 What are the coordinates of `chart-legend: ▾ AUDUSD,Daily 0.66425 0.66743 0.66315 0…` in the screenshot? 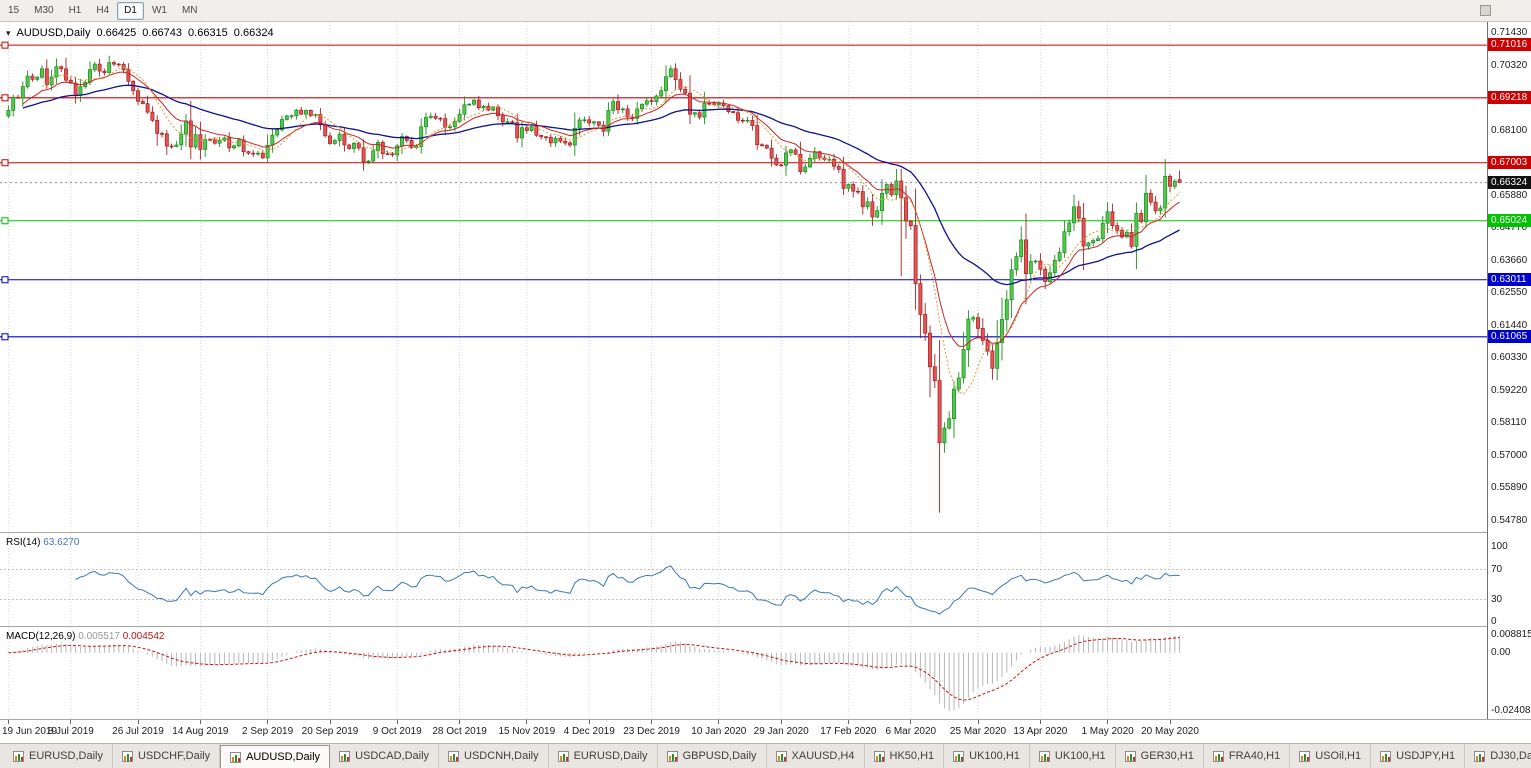 It's located at (140, 33).